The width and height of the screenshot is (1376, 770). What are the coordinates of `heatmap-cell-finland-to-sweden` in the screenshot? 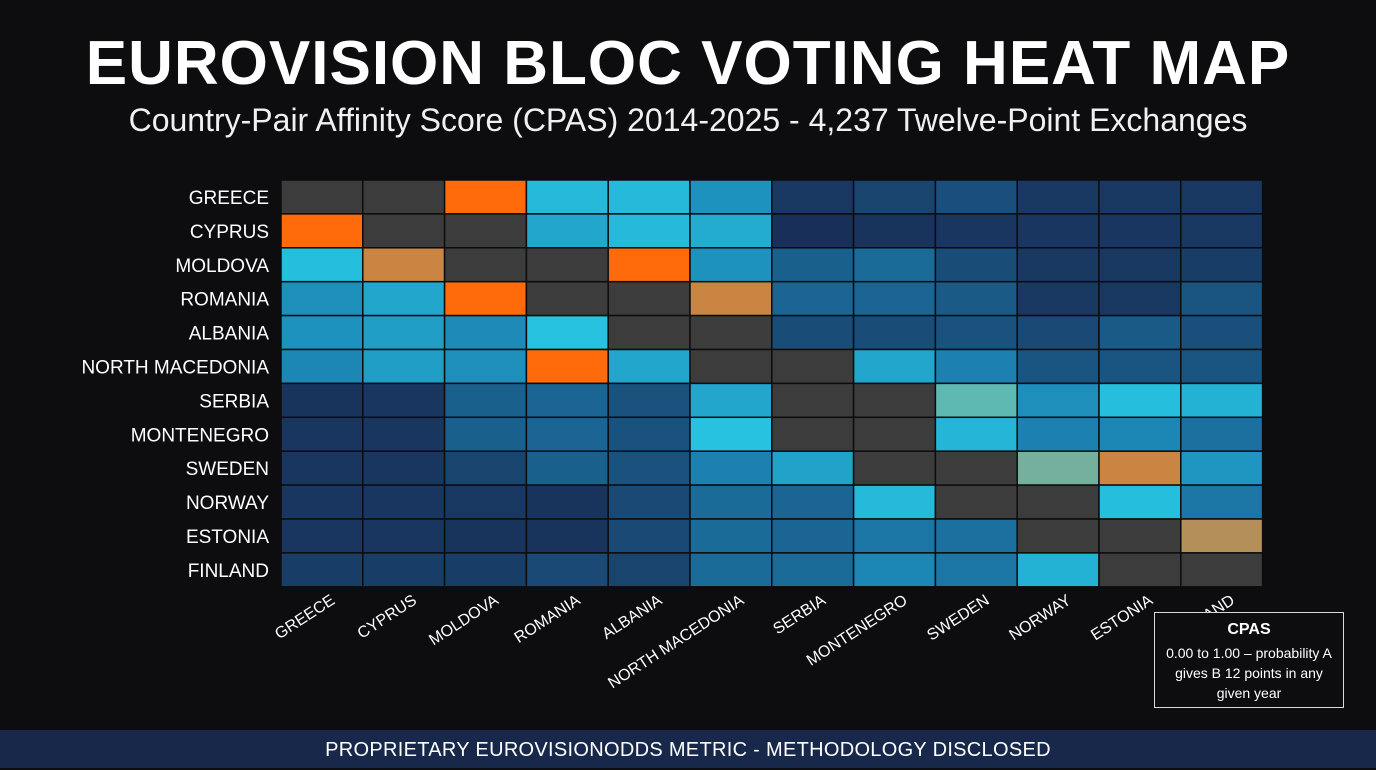 It's located at (976, 570).